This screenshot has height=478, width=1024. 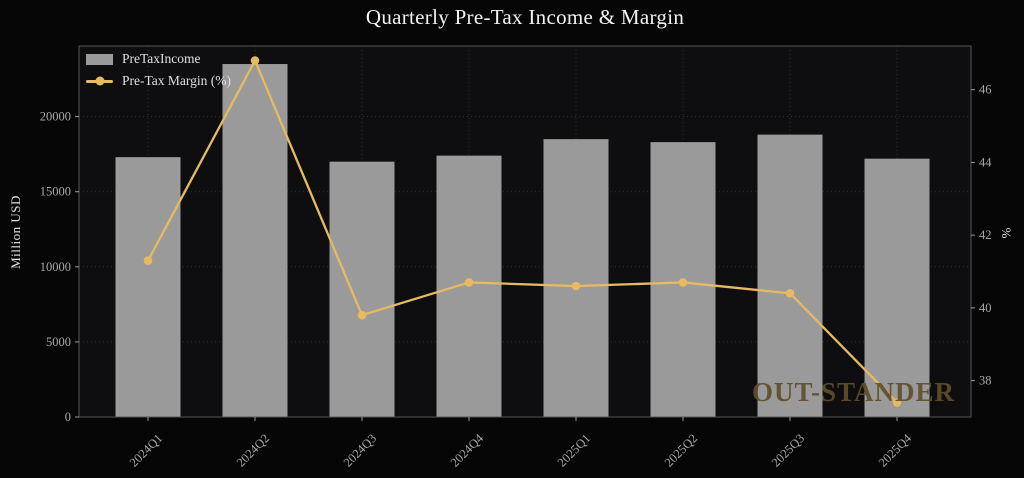 I want to click on x-tick-label: 2025Q2, so click(x=681, y=450).